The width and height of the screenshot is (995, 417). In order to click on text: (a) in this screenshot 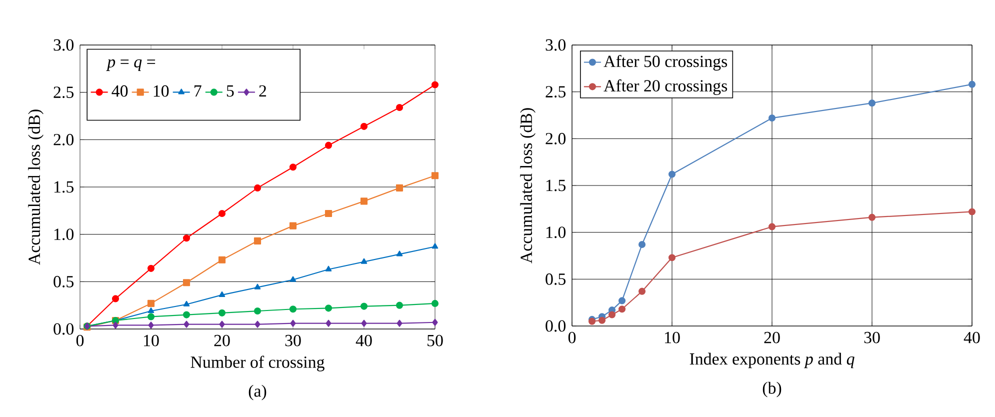, I will do `click(257, 392)`.